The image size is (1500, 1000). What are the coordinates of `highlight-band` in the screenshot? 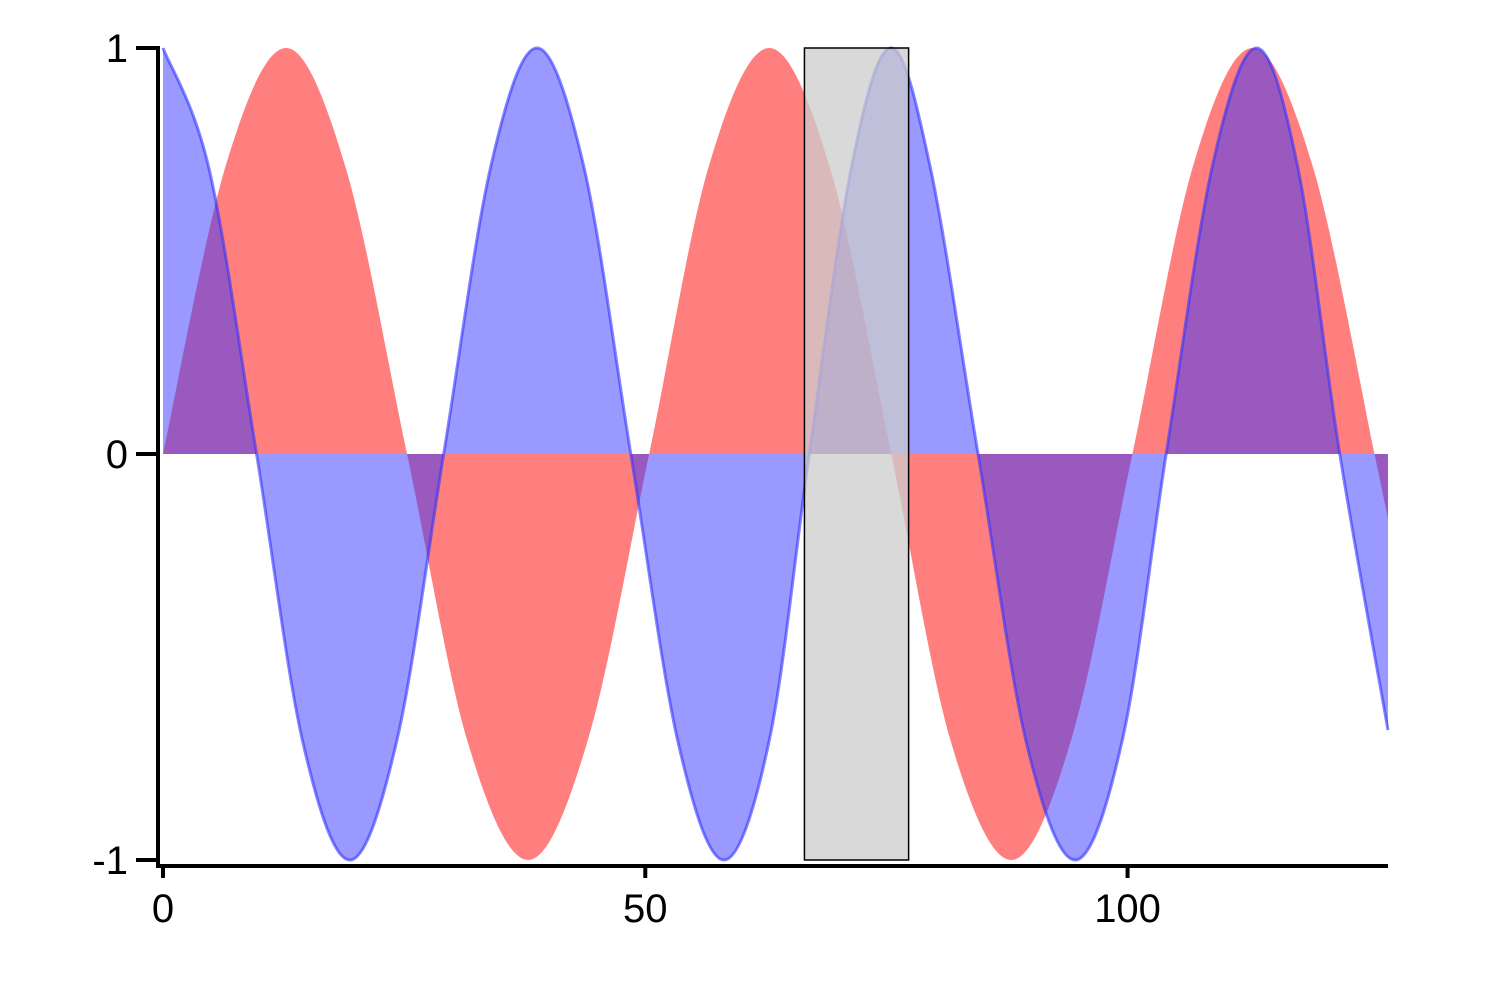 It's located at (856, 454).